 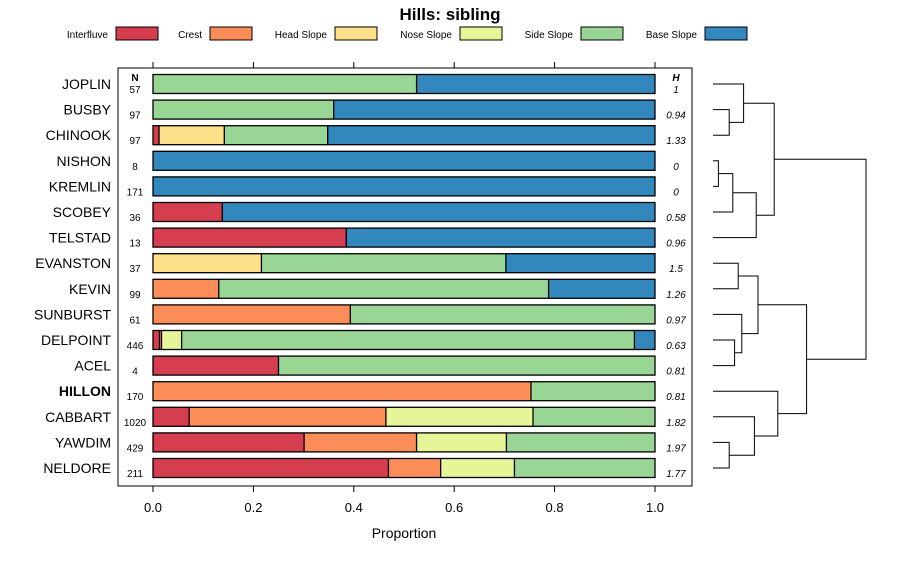 I want to click on h-value-joplin: 1, so click(x=676, y=90).